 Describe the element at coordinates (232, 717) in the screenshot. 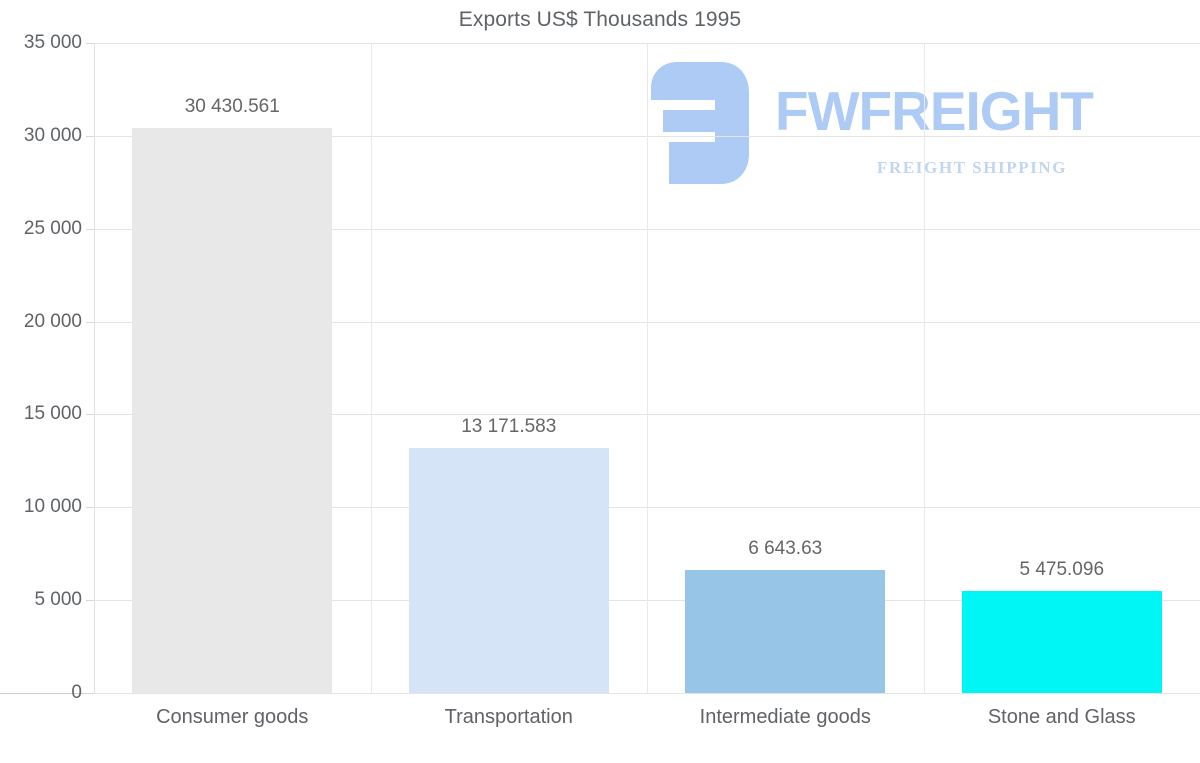

I see `x-axis-label: Consumer goods` at that location.